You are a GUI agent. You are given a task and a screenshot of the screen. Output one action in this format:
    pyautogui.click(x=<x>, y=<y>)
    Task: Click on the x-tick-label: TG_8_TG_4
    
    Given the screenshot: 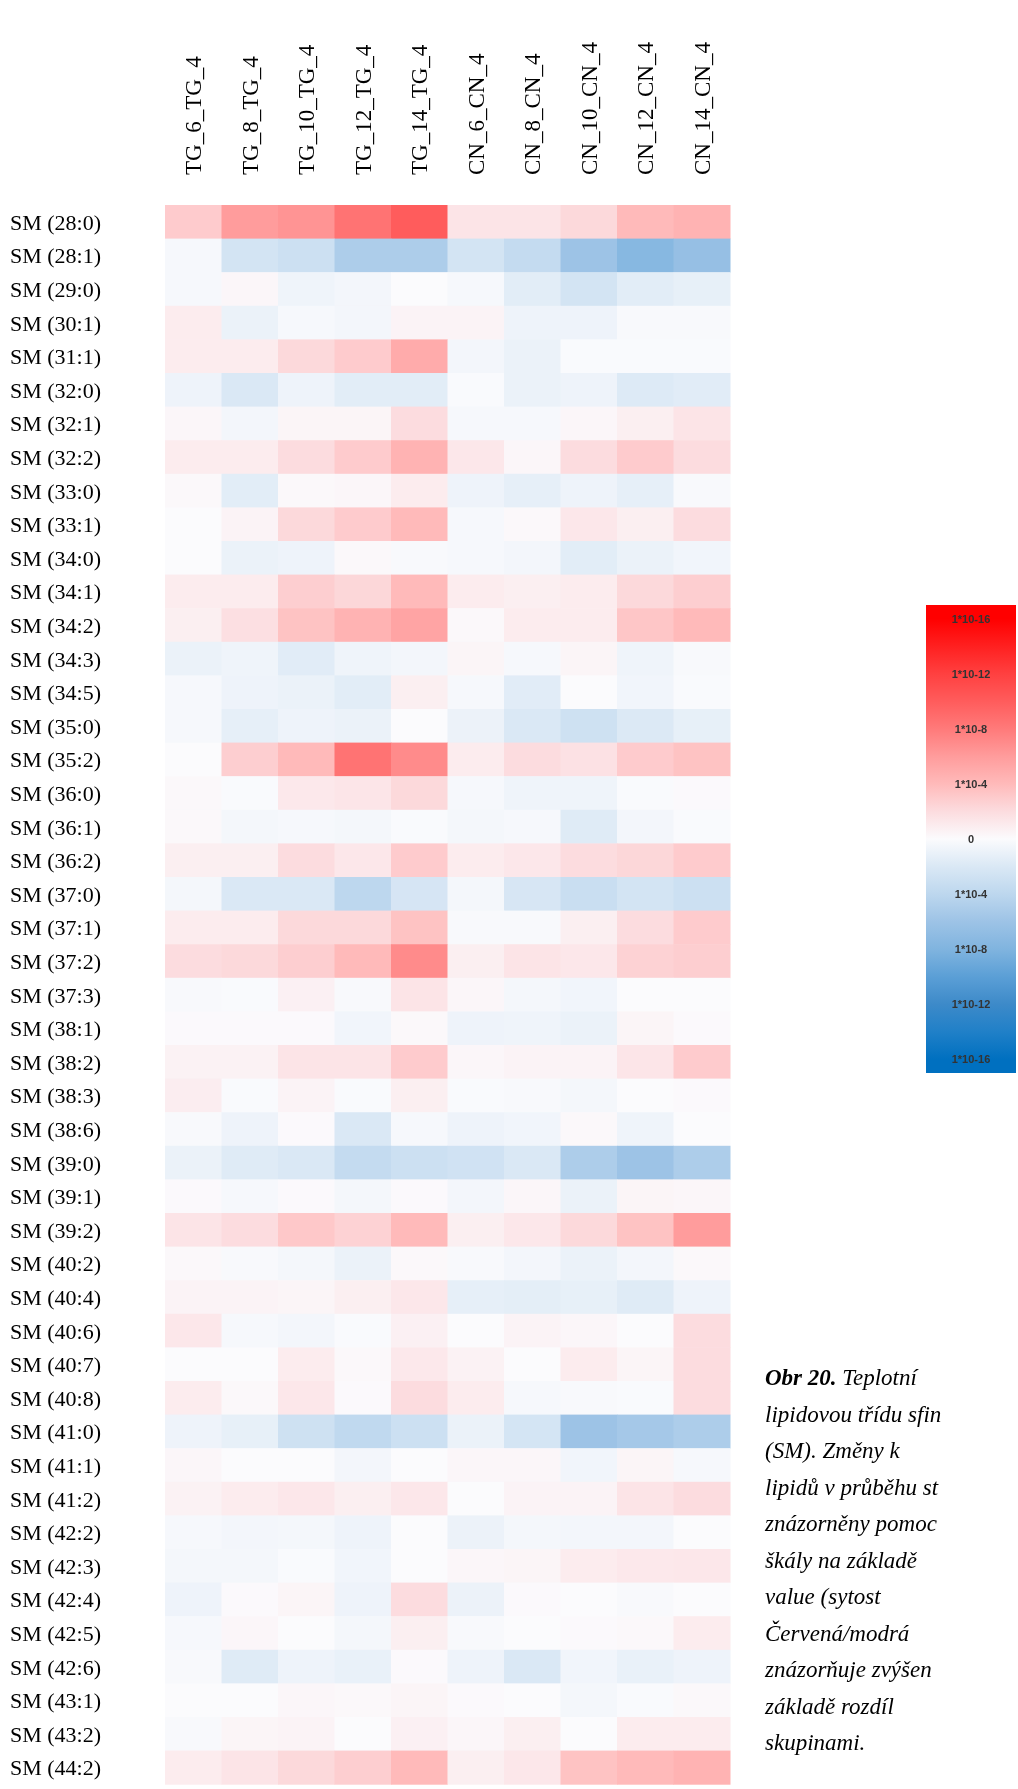 What is the action you would take?
    pyautogui.click(x=250, y=115)
    